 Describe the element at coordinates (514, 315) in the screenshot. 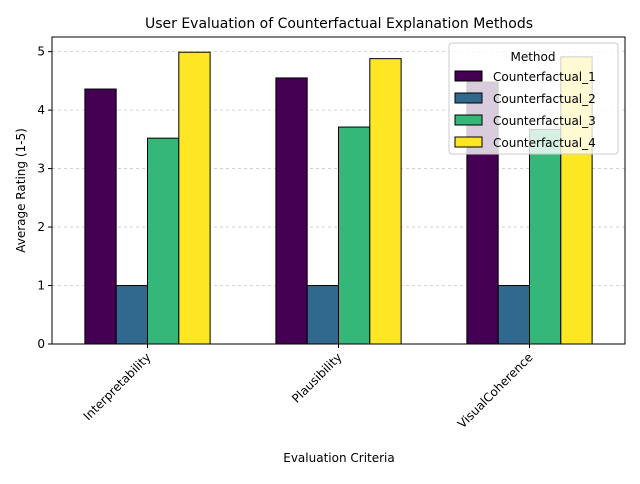

I see `bar-counterfactual-2-visualcoherence` at that location.